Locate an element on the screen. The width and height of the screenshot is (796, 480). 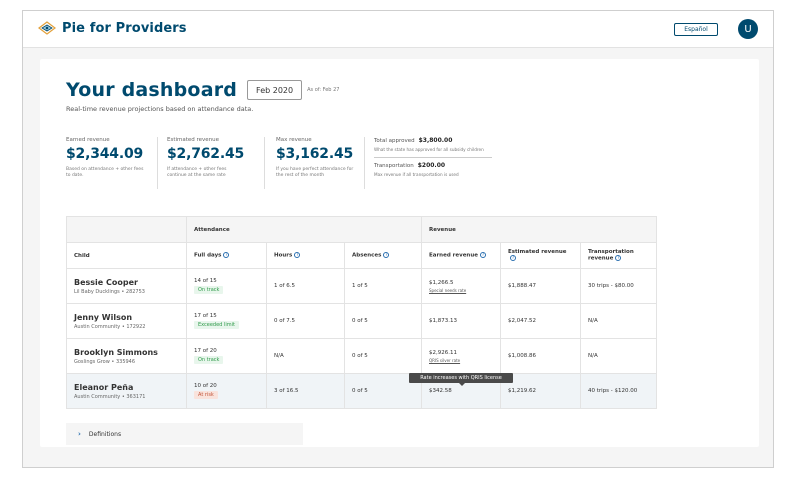
absences-cell: 1 of 5 is located at coordinates (383, 286).